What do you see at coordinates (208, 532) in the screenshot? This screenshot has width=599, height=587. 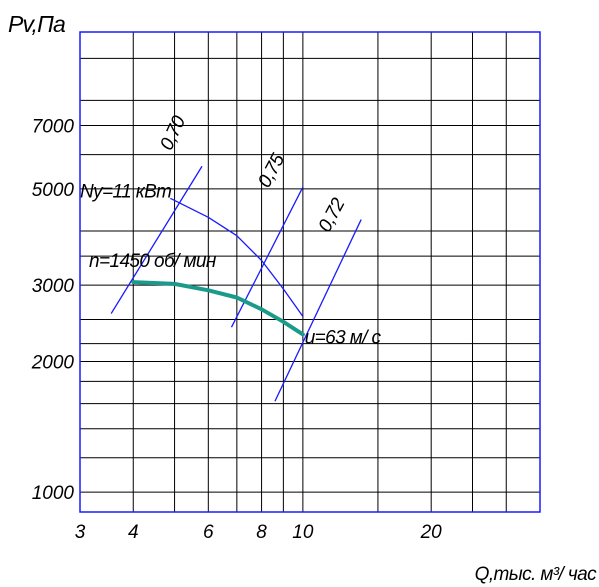 I see `x-tick-label: 6` at bounding box center [208, 532].